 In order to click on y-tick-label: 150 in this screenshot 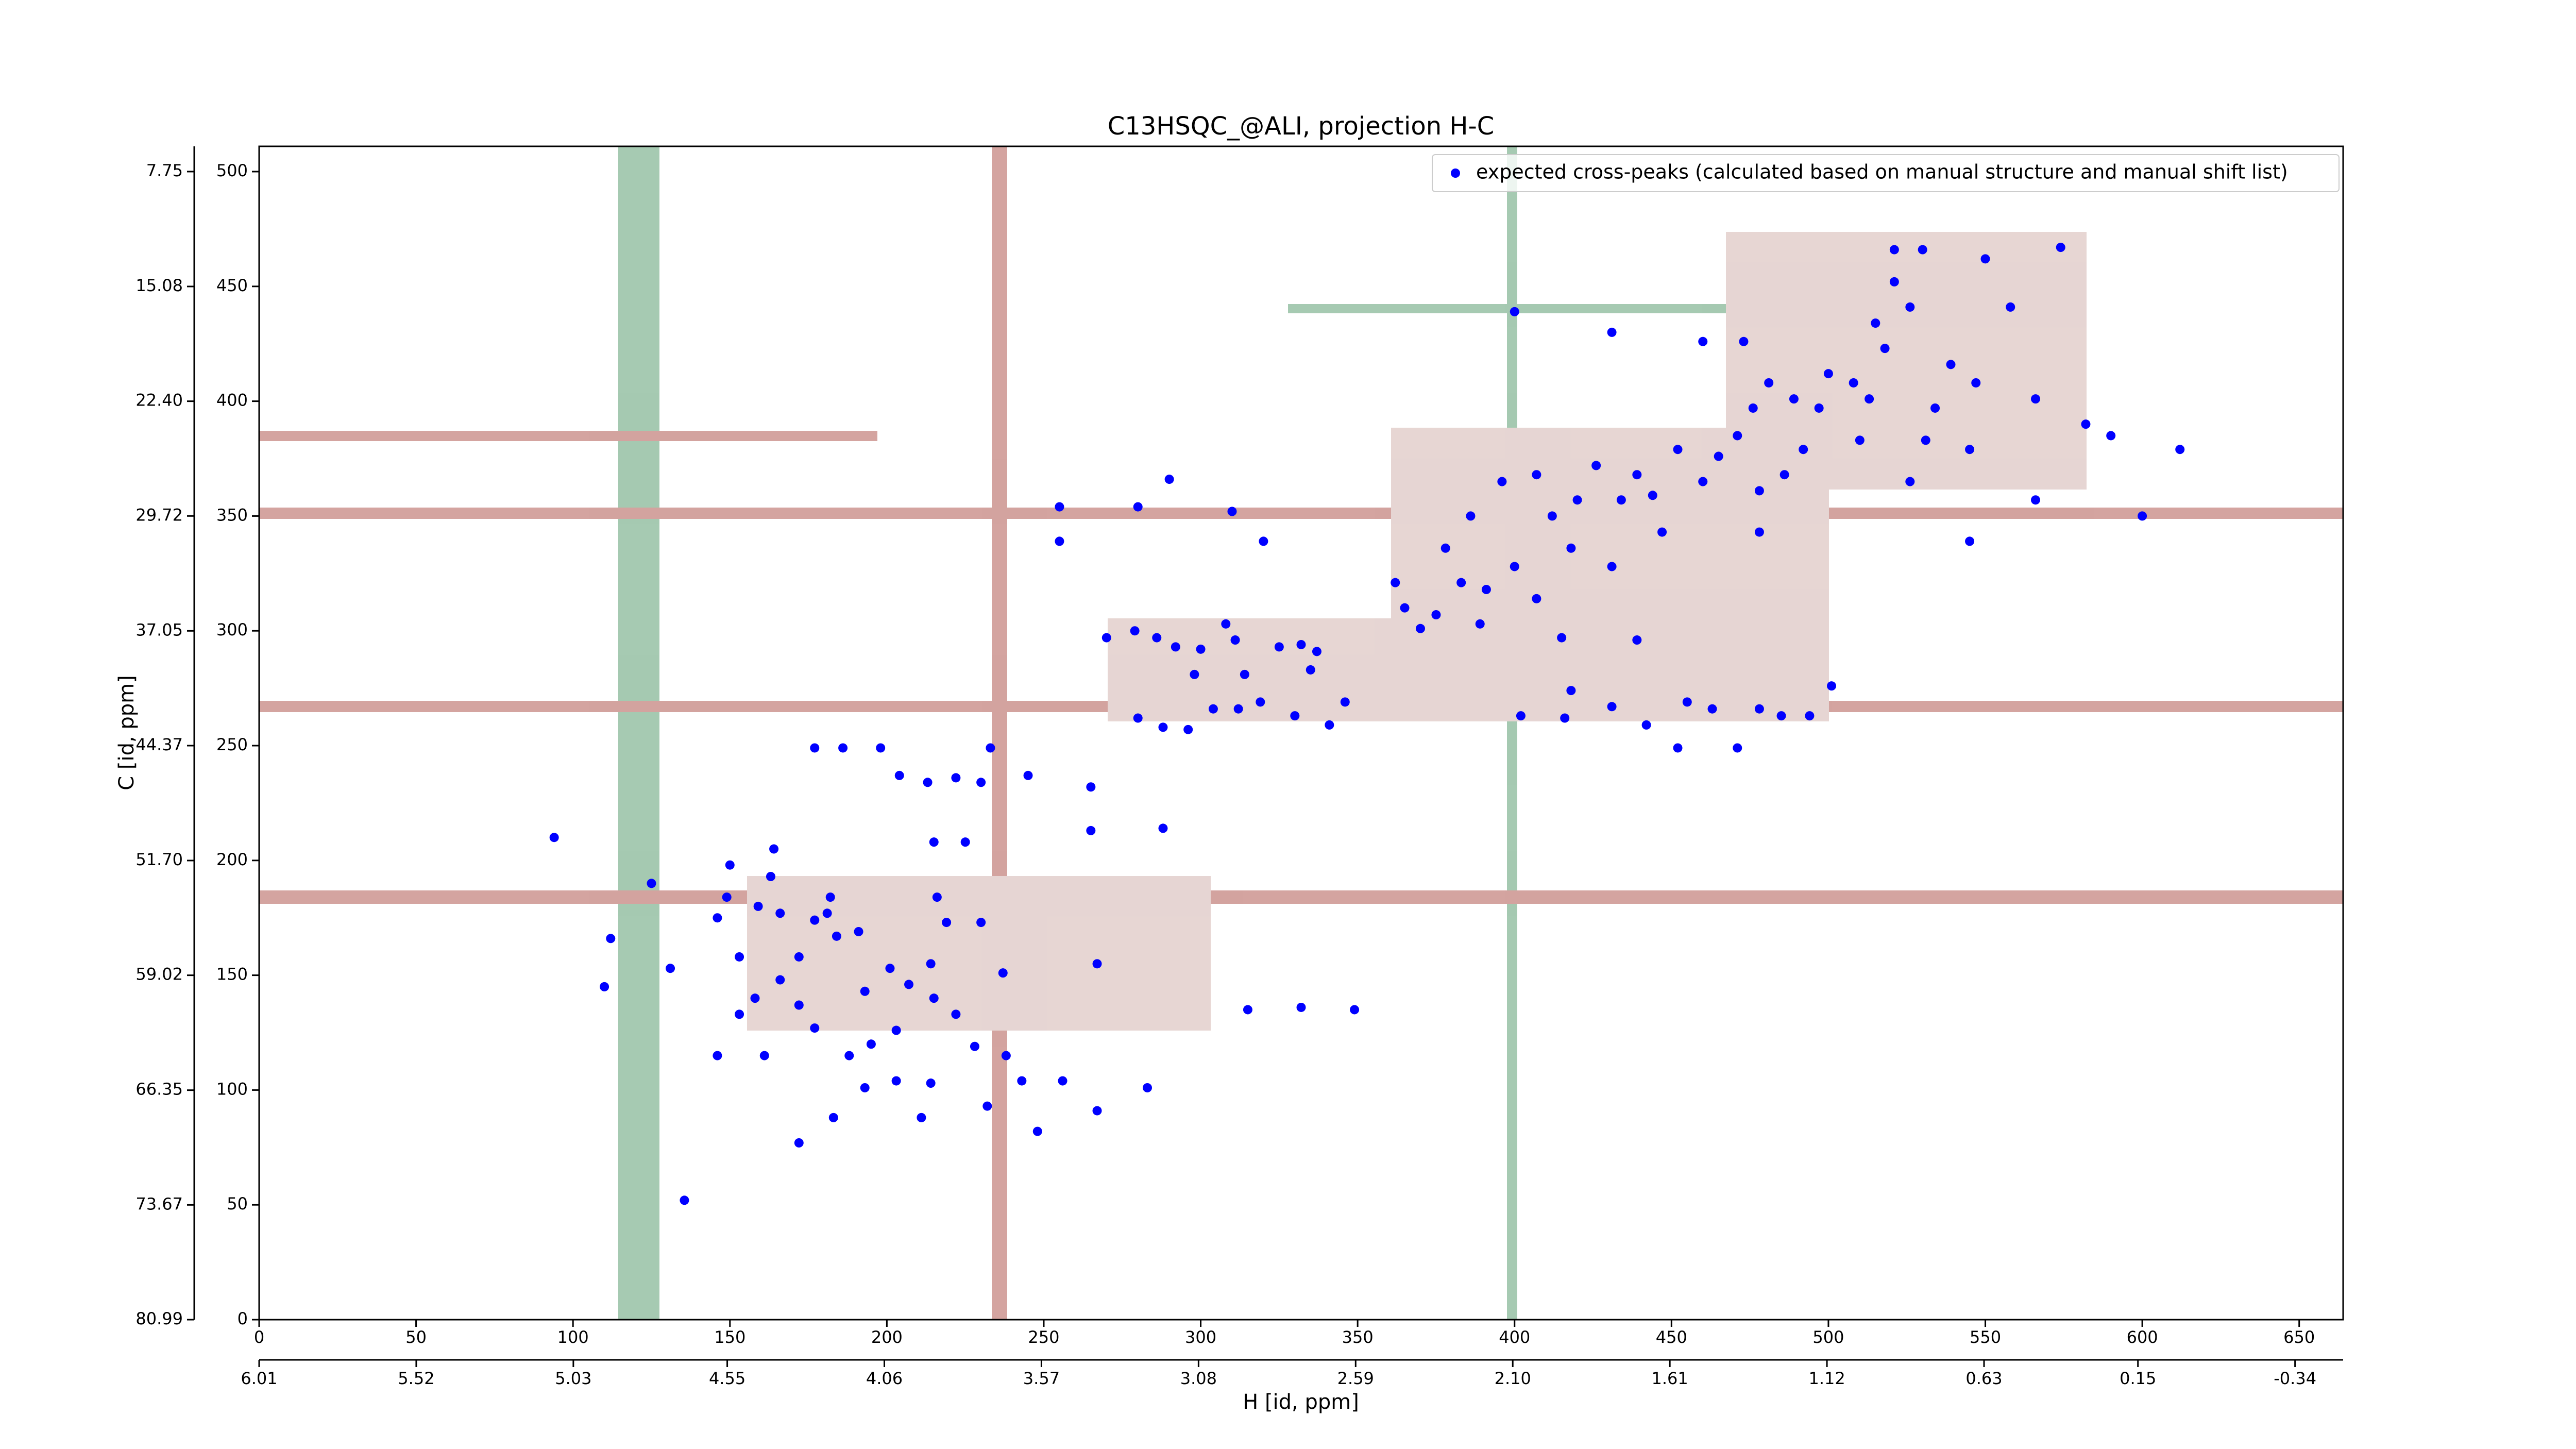, I will do `click(232, 974)`.